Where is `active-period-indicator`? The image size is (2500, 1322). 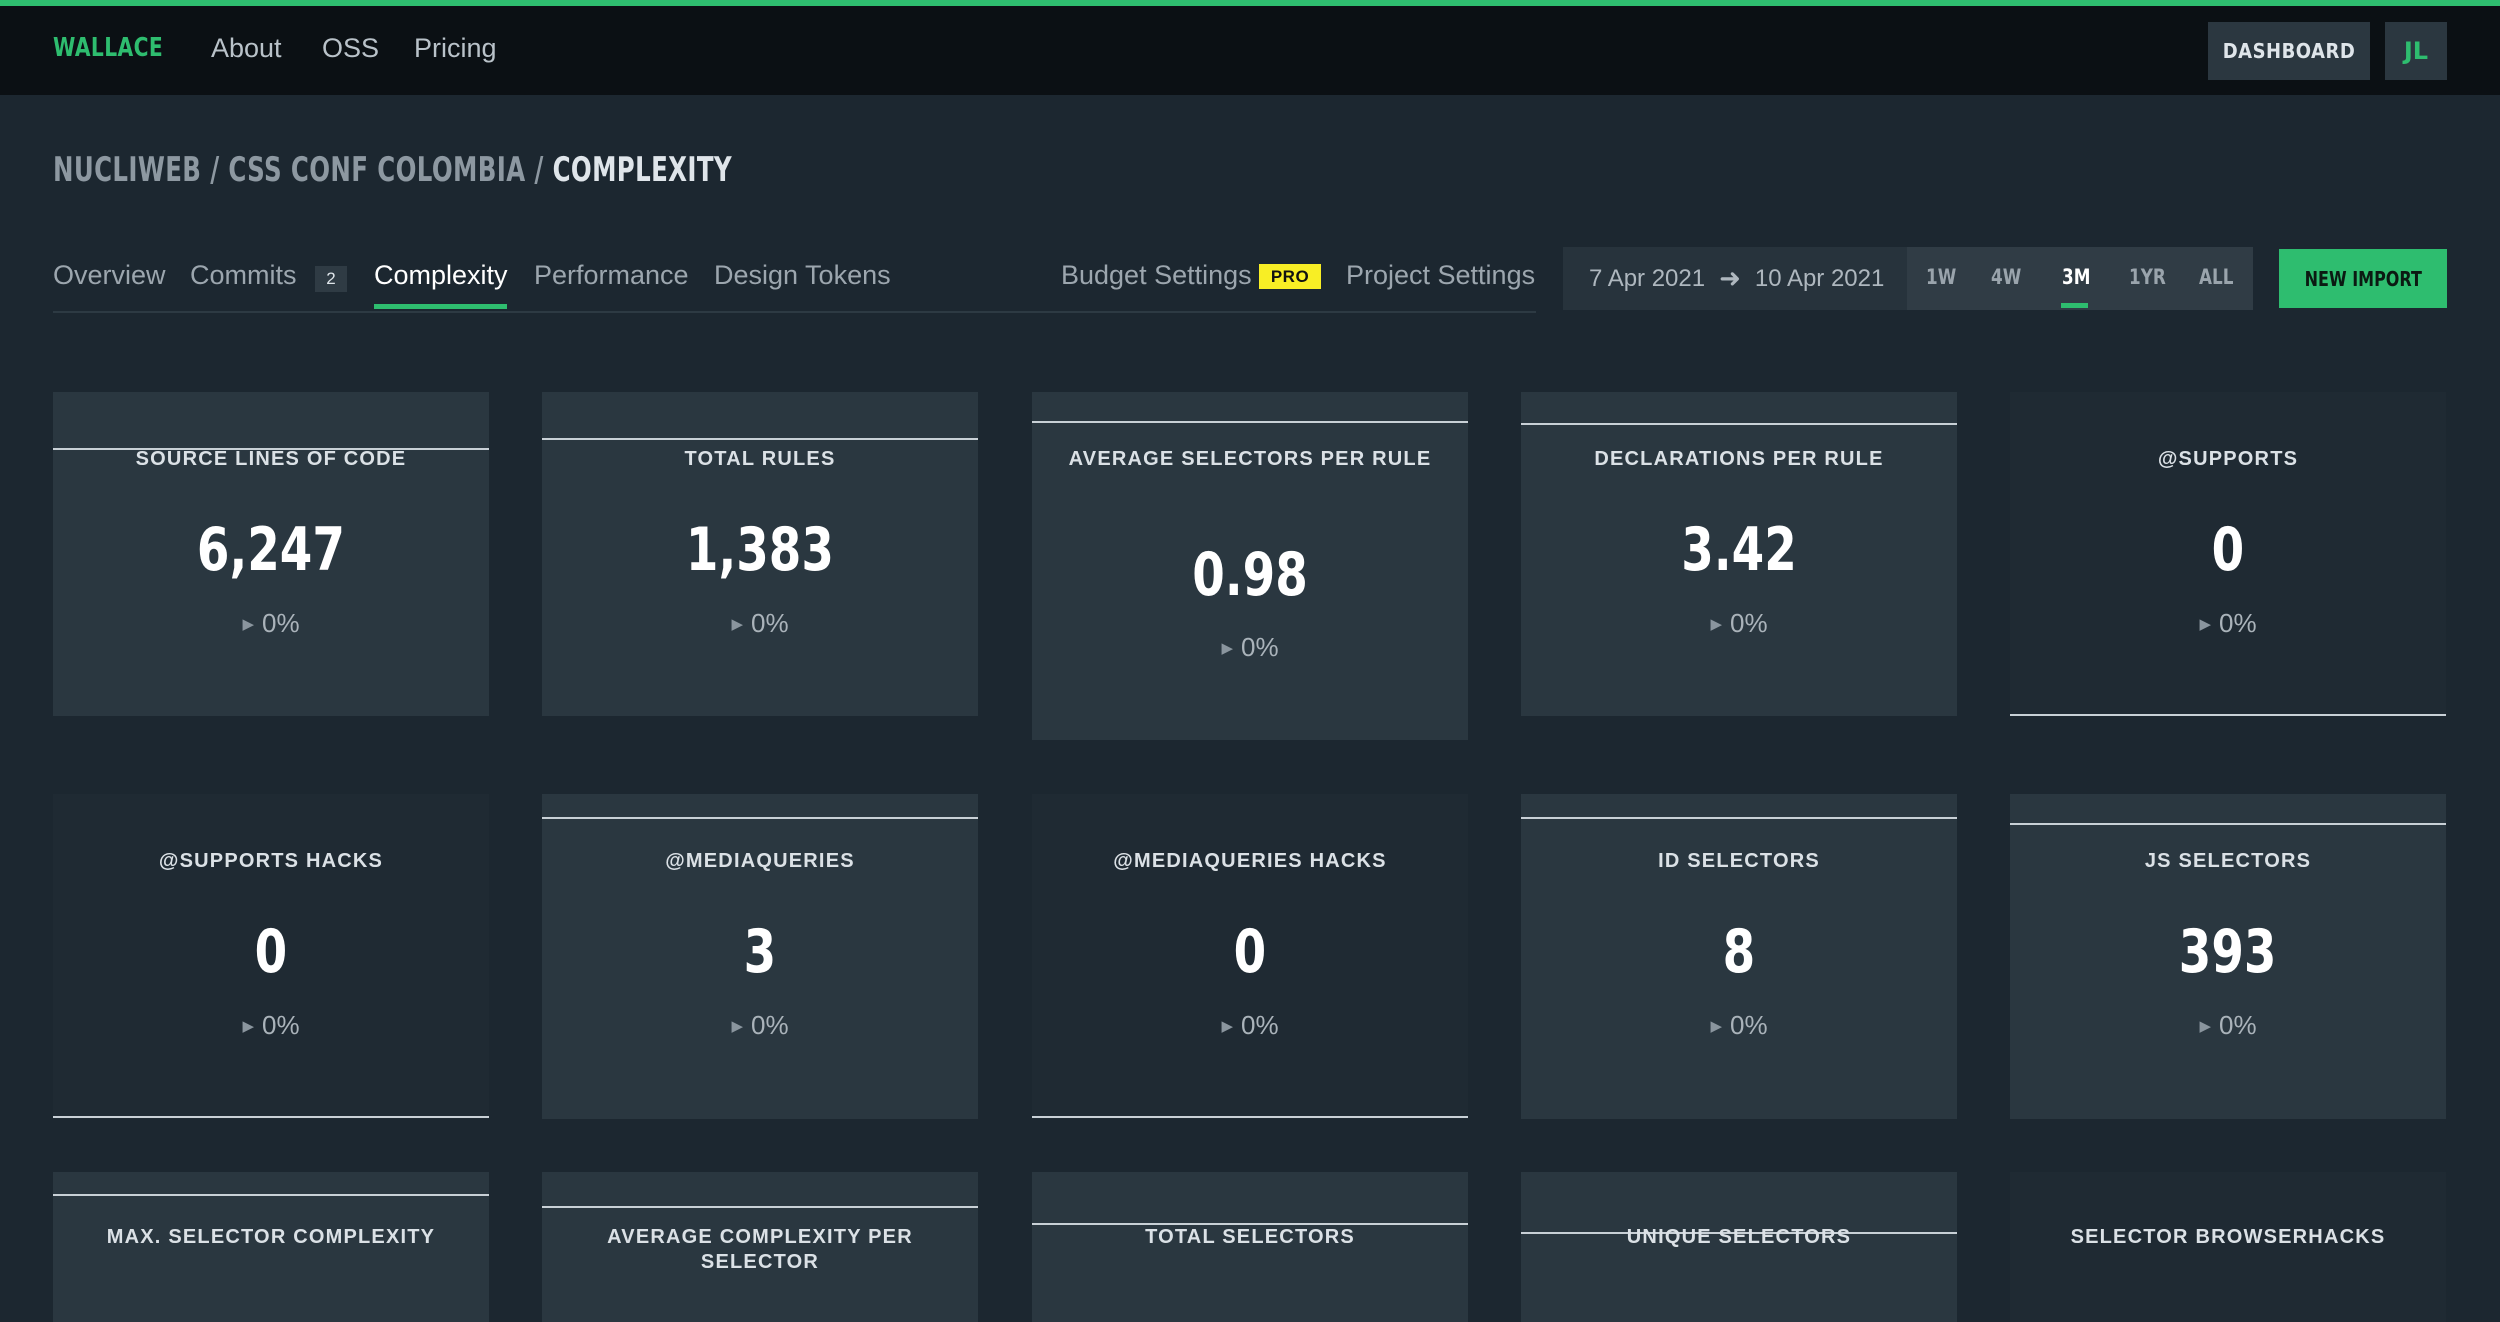
active-period-indicator is located at coordinates (2074, 305).